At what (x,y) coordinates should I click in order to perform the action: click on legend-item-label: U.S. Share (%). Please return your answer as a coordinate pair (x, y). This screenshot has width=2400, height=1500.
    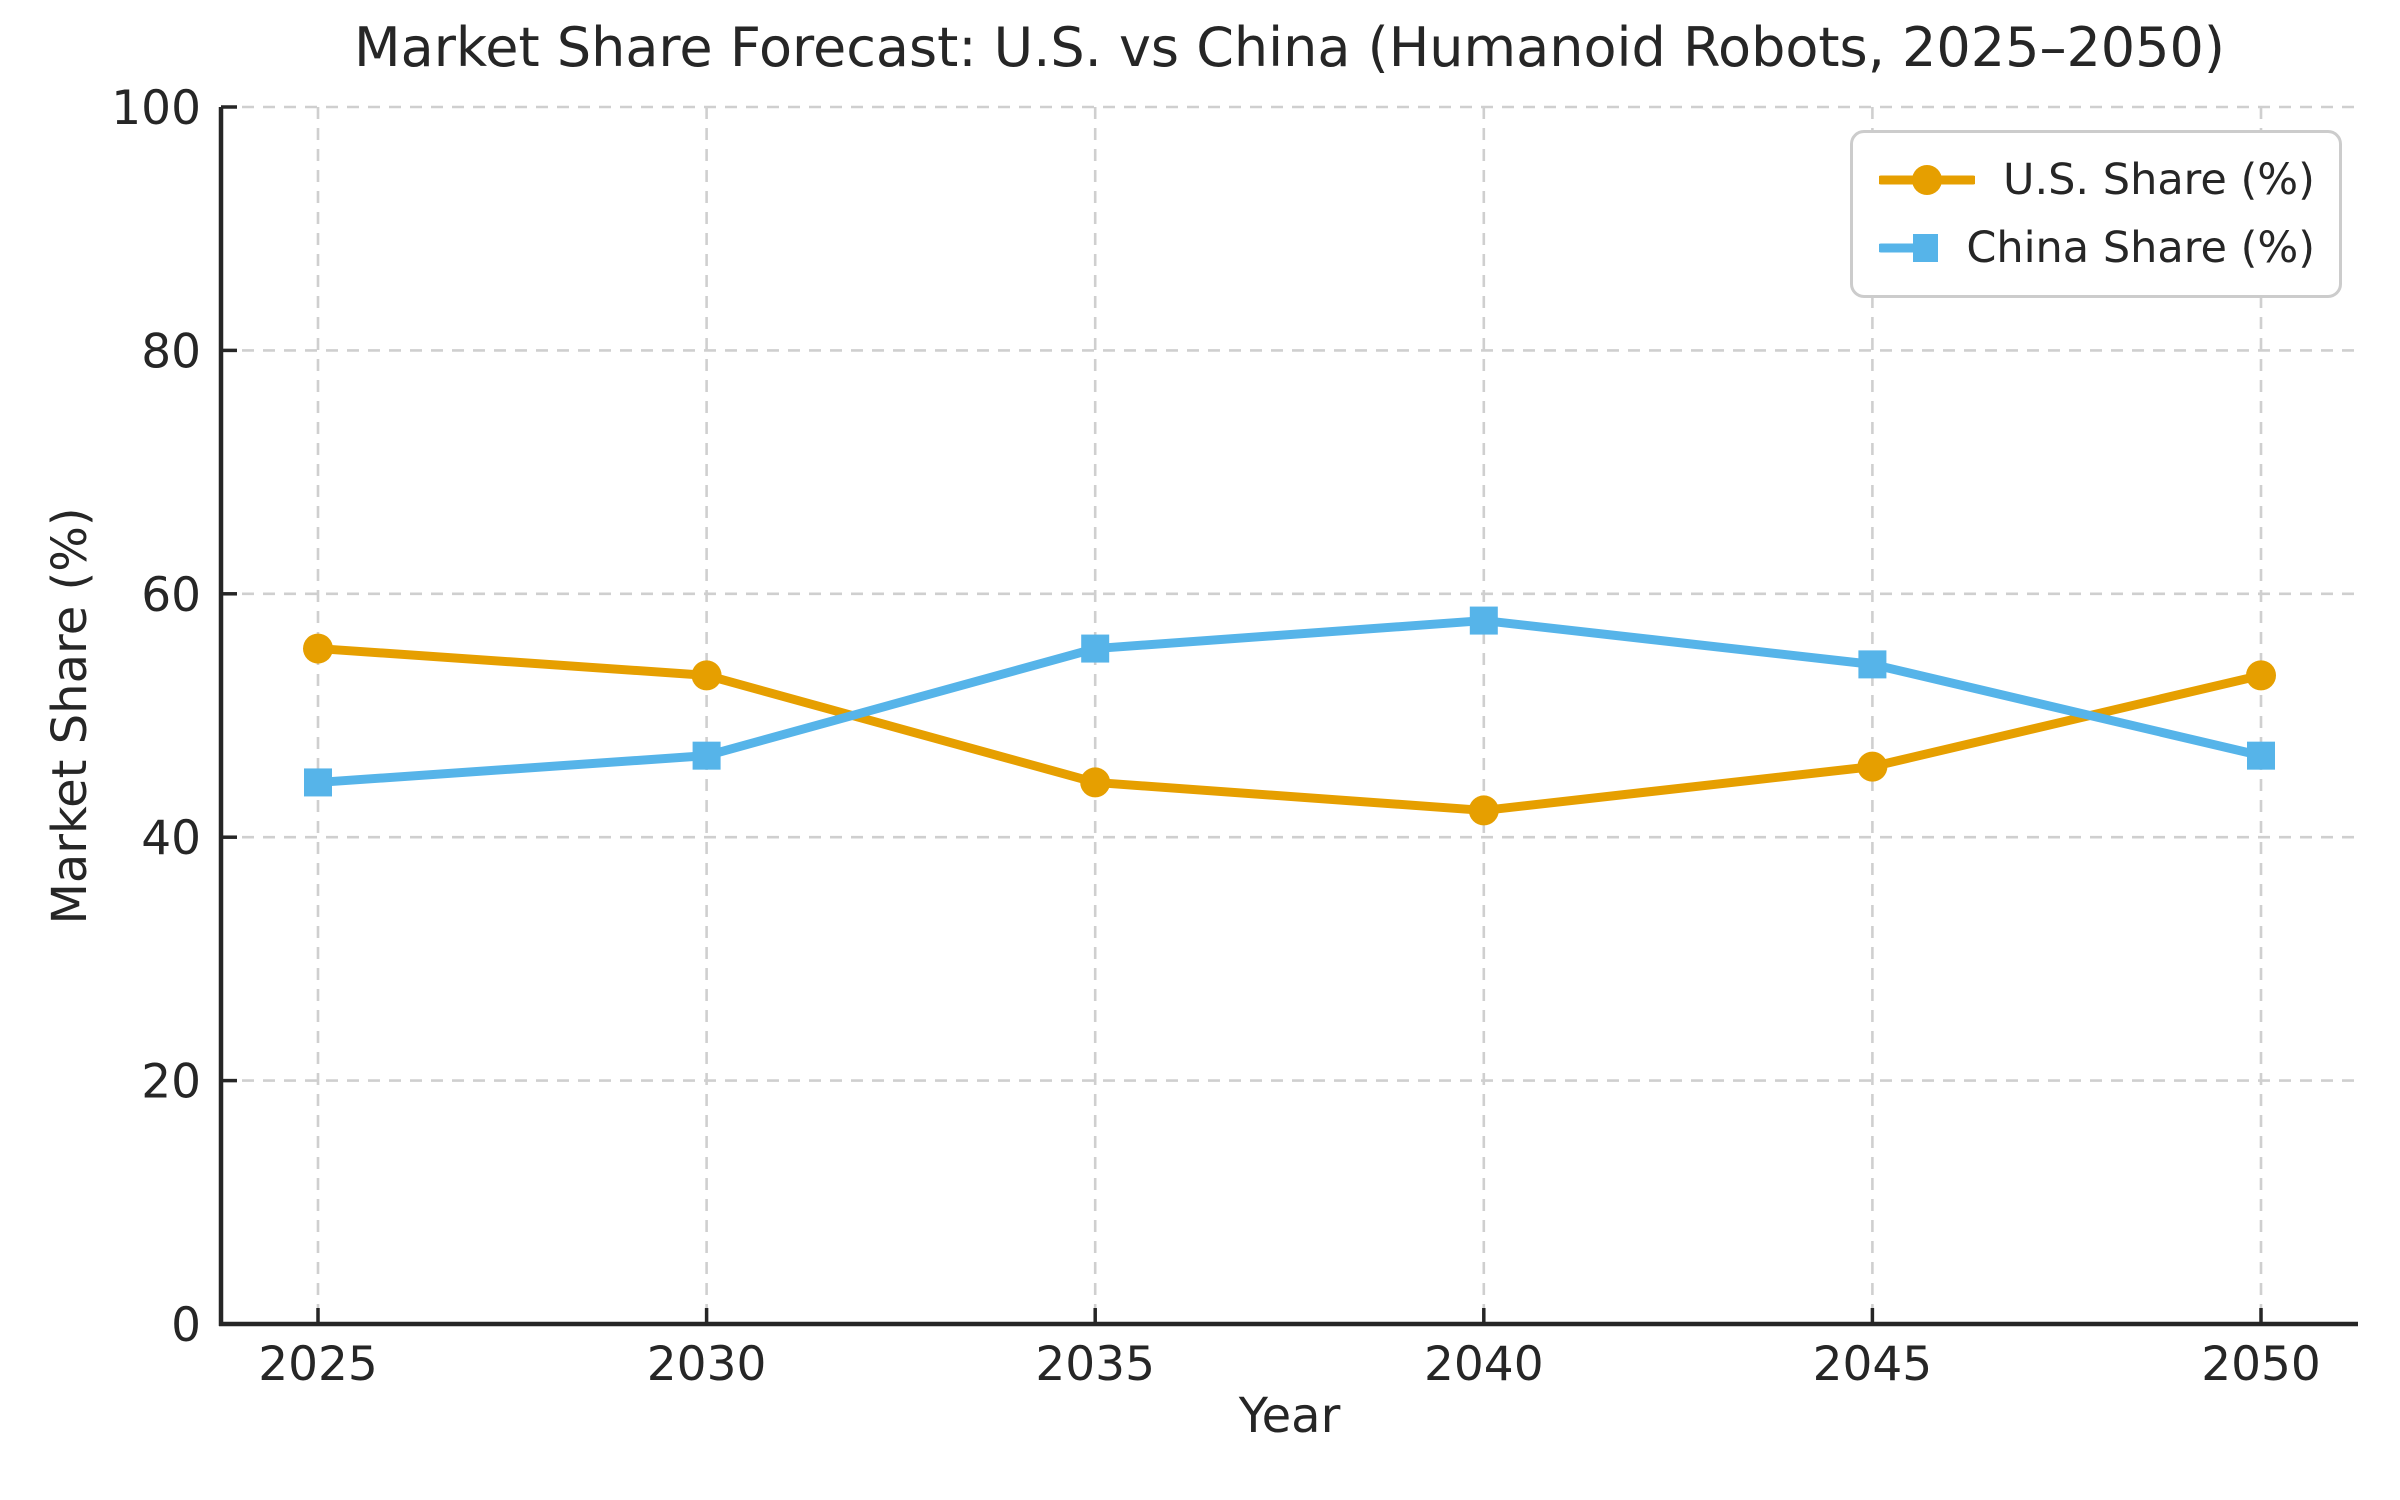
    Looking at the image, I should click on (2159, 180).